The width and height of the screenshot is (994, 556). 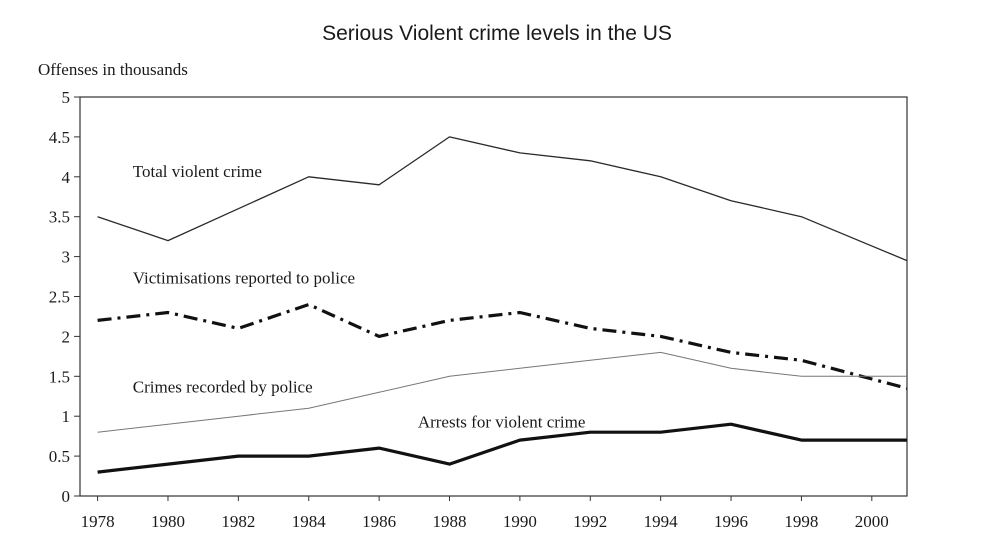 What do you see at coordinates (59, 217) in the screenshot?
I see `y-tick-label: 3.5` at bounding box center [59, 217].